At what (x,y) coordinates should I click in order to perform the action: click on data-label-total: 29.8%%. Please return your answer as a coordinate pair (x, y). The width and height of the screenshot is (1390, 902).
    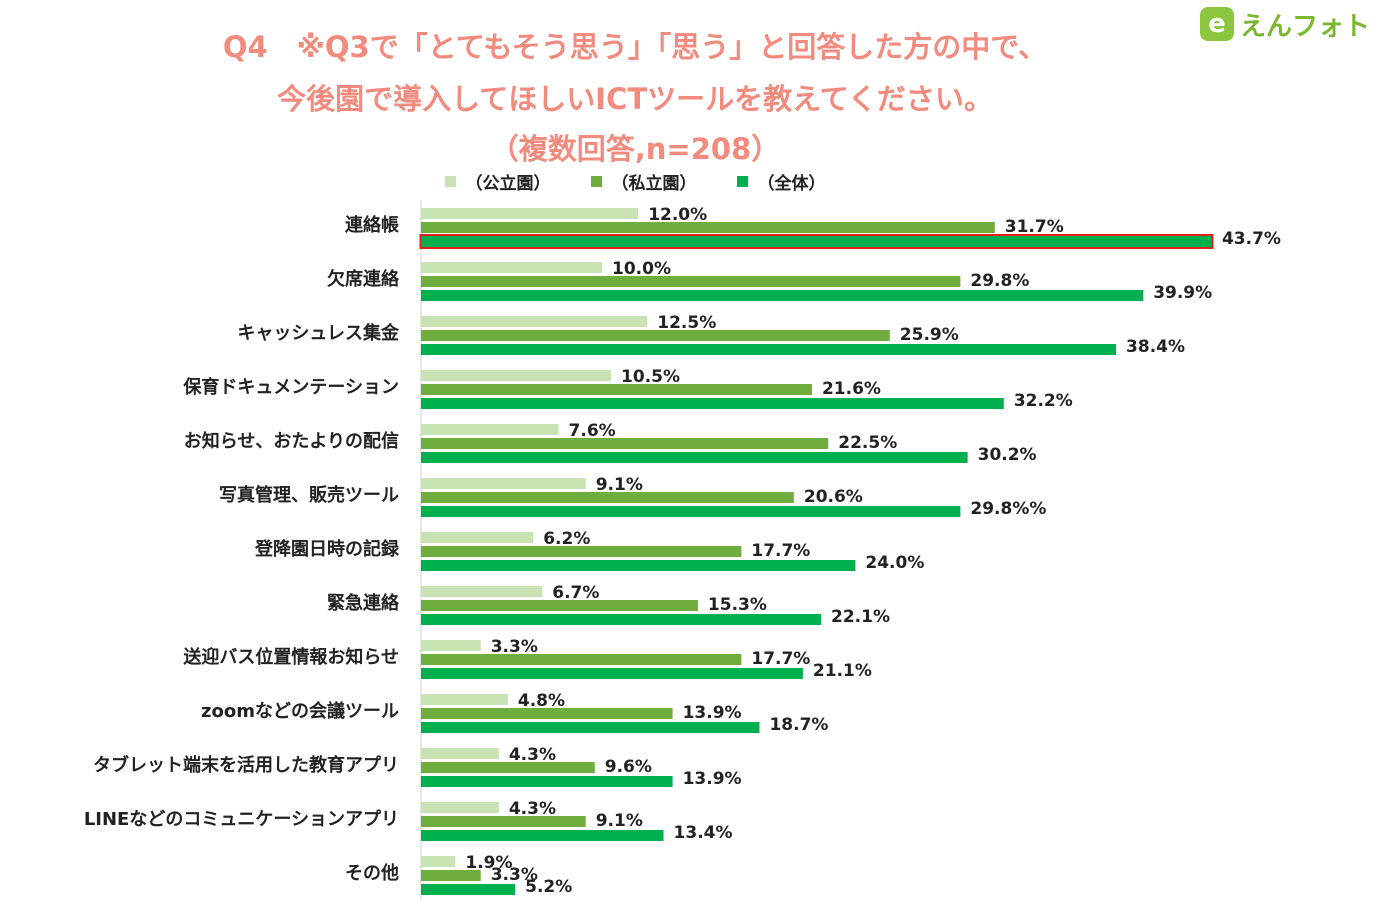
    Looking at the image, I should click on (1008, 509).